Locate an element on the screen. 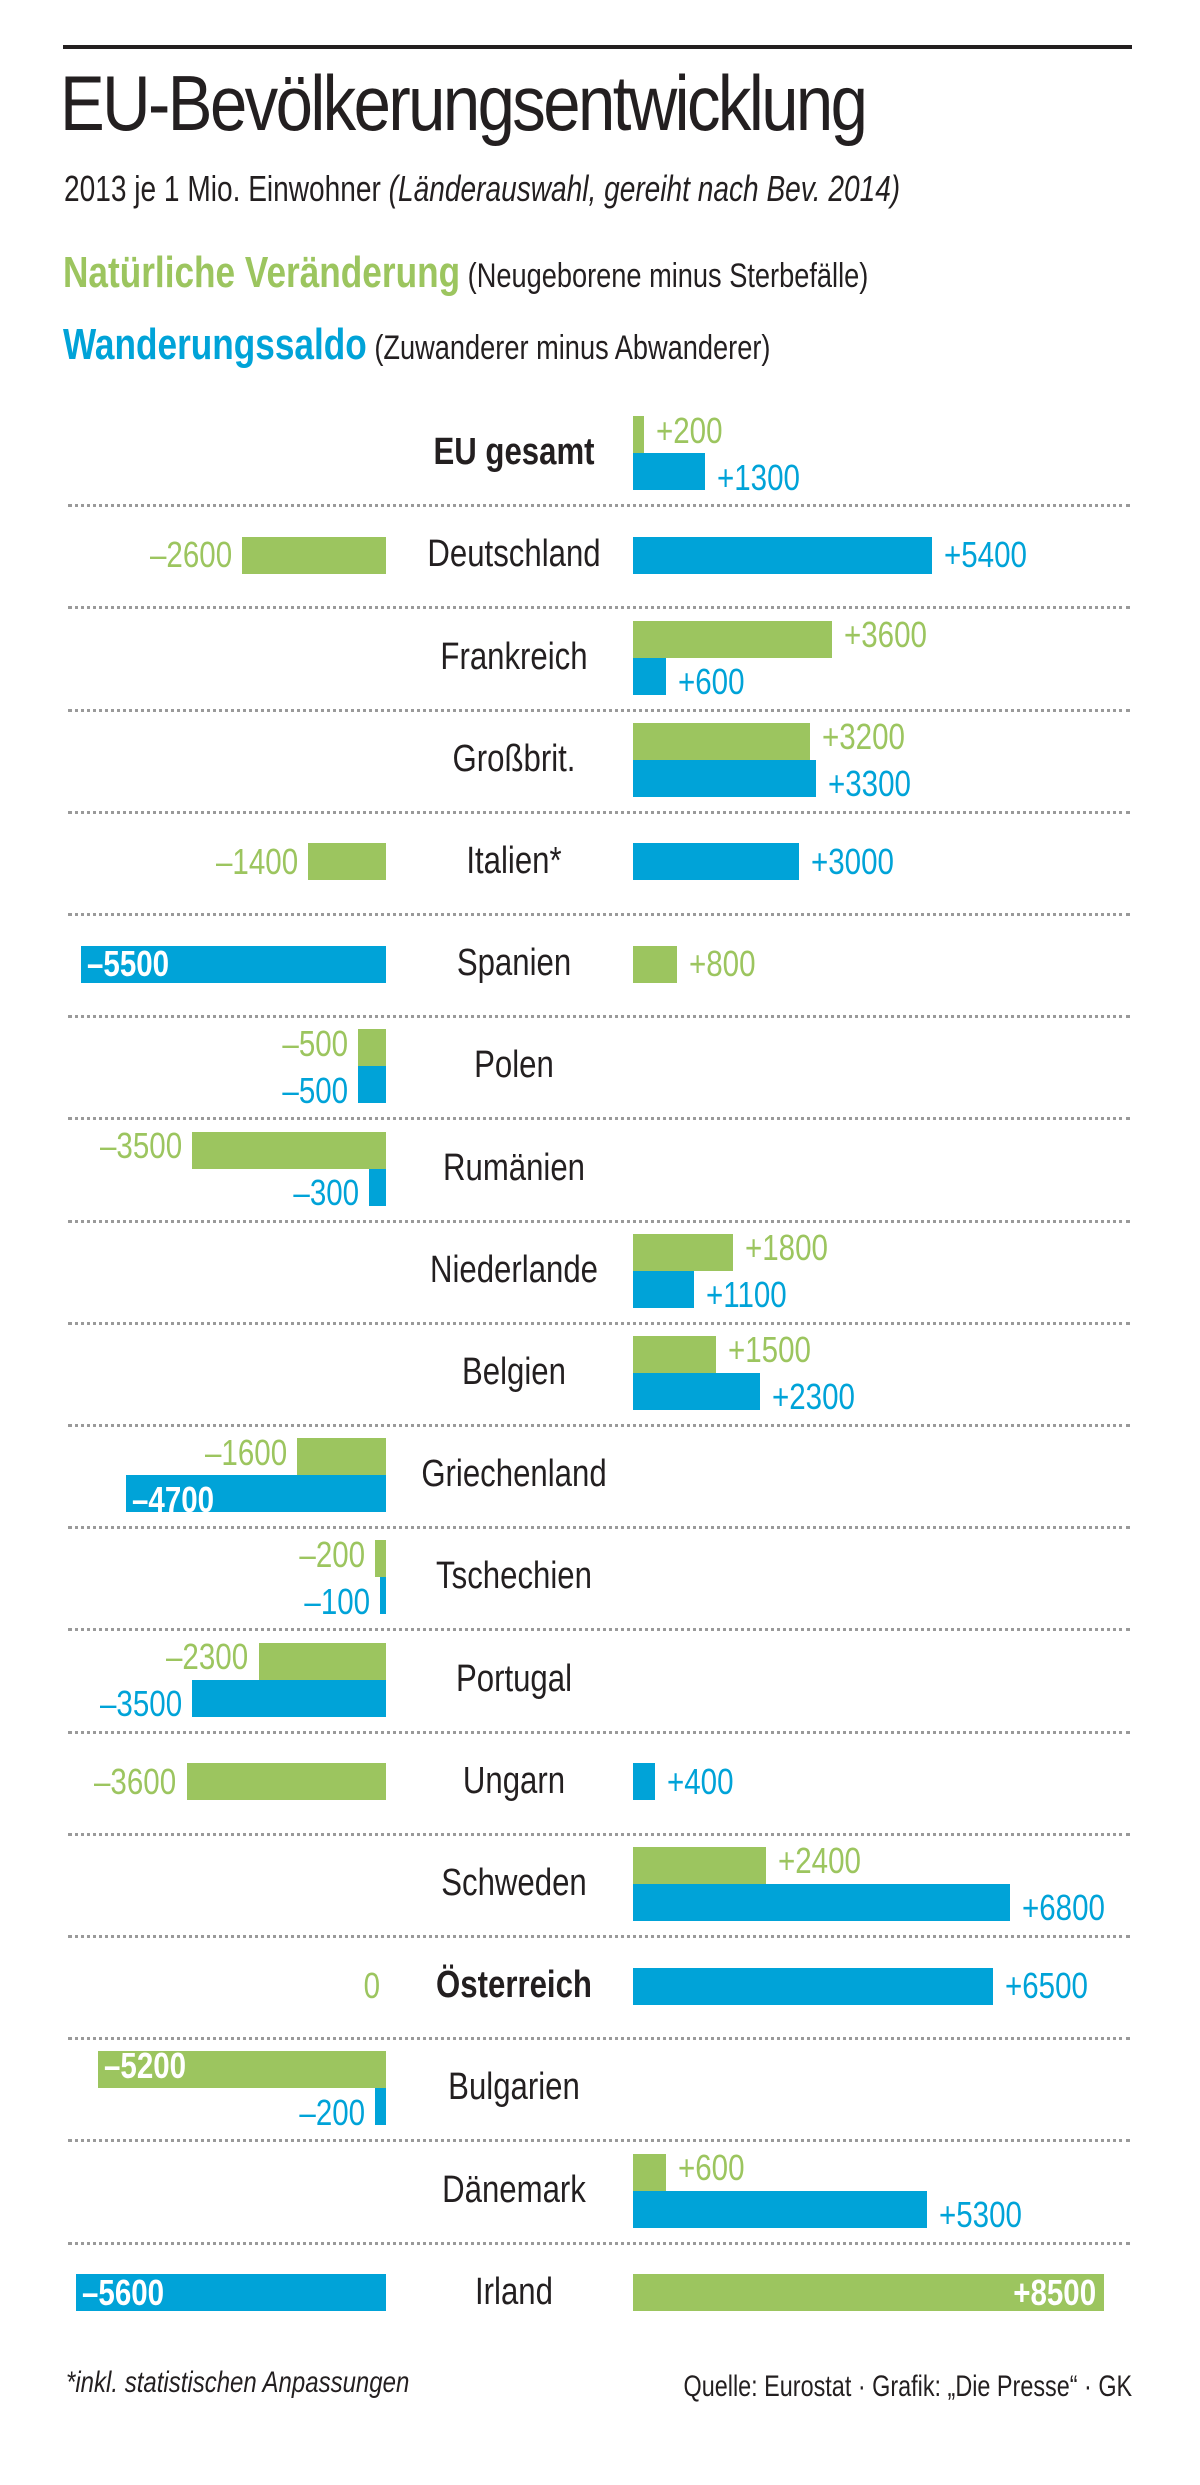 This screenshot has width=1200, height=2485. natural-value-label: –3600 is located at coordinates (135, 1781).